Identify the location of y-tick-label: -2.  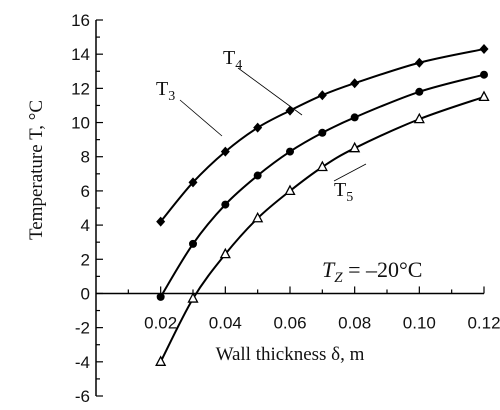
(82, 328).